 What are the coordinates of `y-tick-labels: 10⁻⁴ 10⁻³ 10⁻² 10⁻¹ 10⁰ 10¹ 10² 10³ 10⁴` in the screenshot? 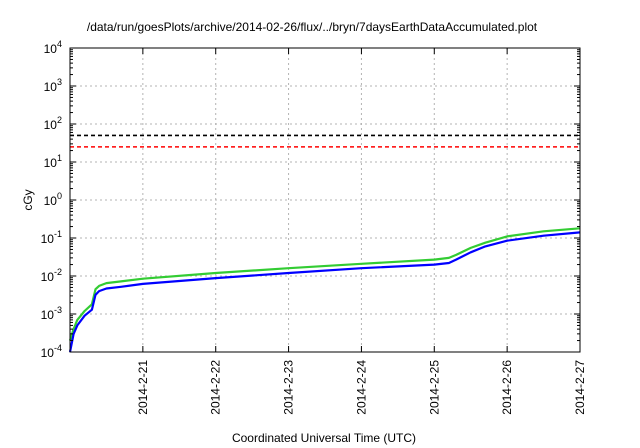 It's located at (51, 199).